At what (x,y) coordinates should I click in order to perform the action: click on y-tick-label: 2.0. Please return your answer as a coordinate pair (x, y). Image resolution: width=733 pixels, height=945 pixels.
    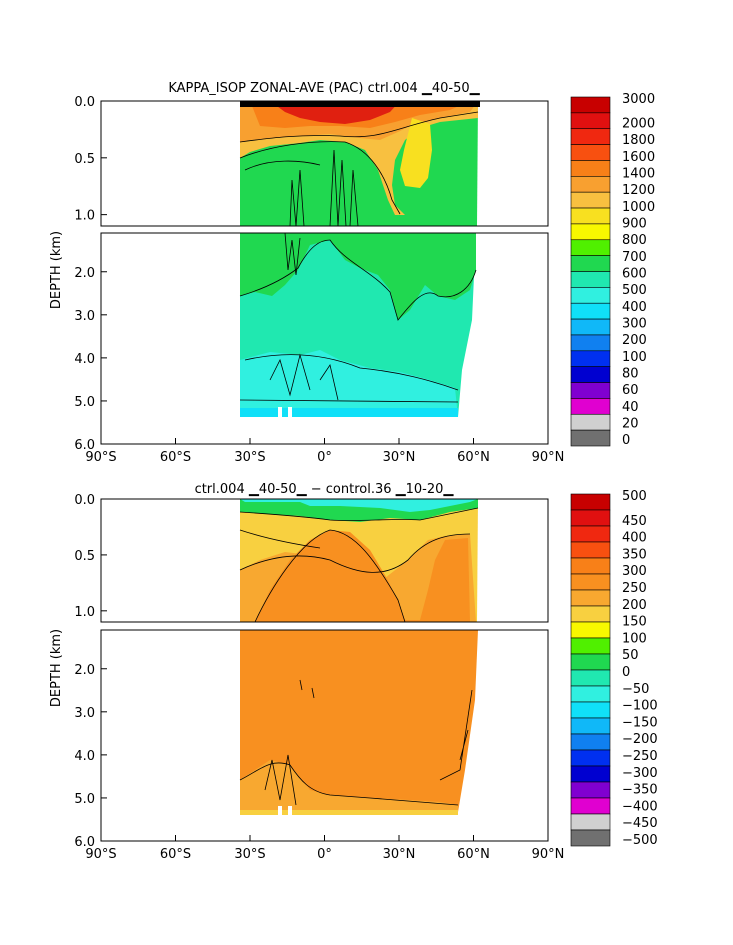
    Looking at the image, I should click on (84, 670).